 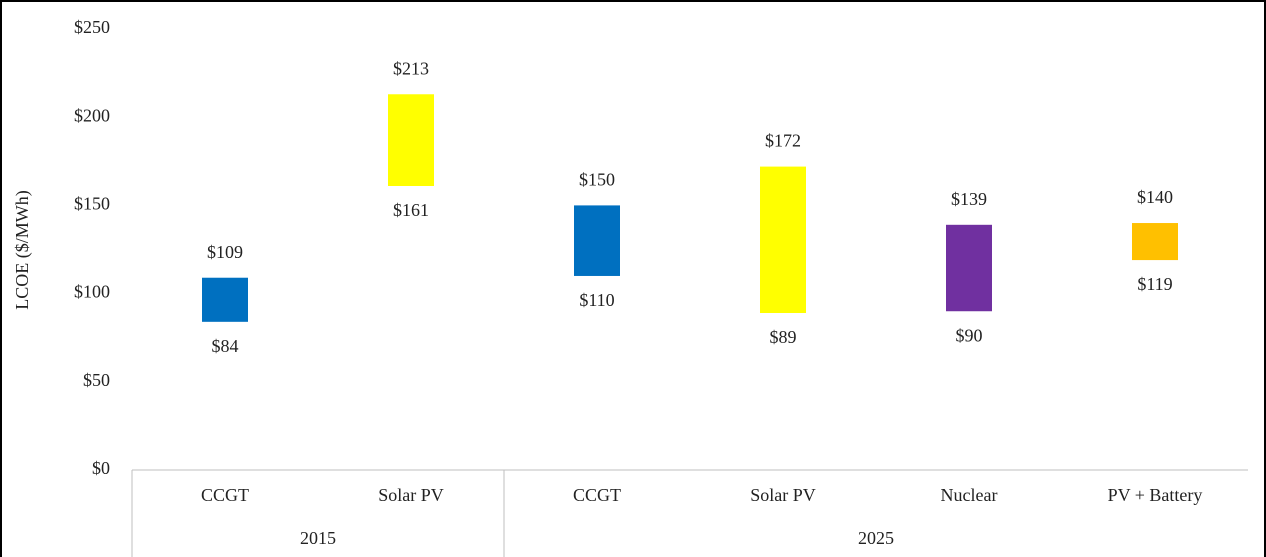 What do you see at coordinates (969, 495) in the screenshot?
I see `x-tick-label: Nuclear` at bounding box center [969, 495].